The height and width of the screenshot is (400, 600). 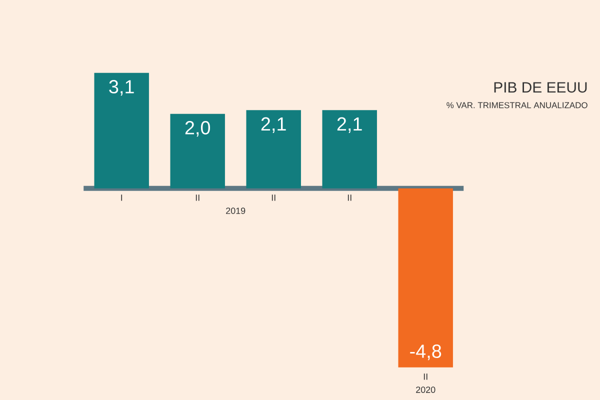 I want to click on x-tick-label: I, so click(x=121, y=197).